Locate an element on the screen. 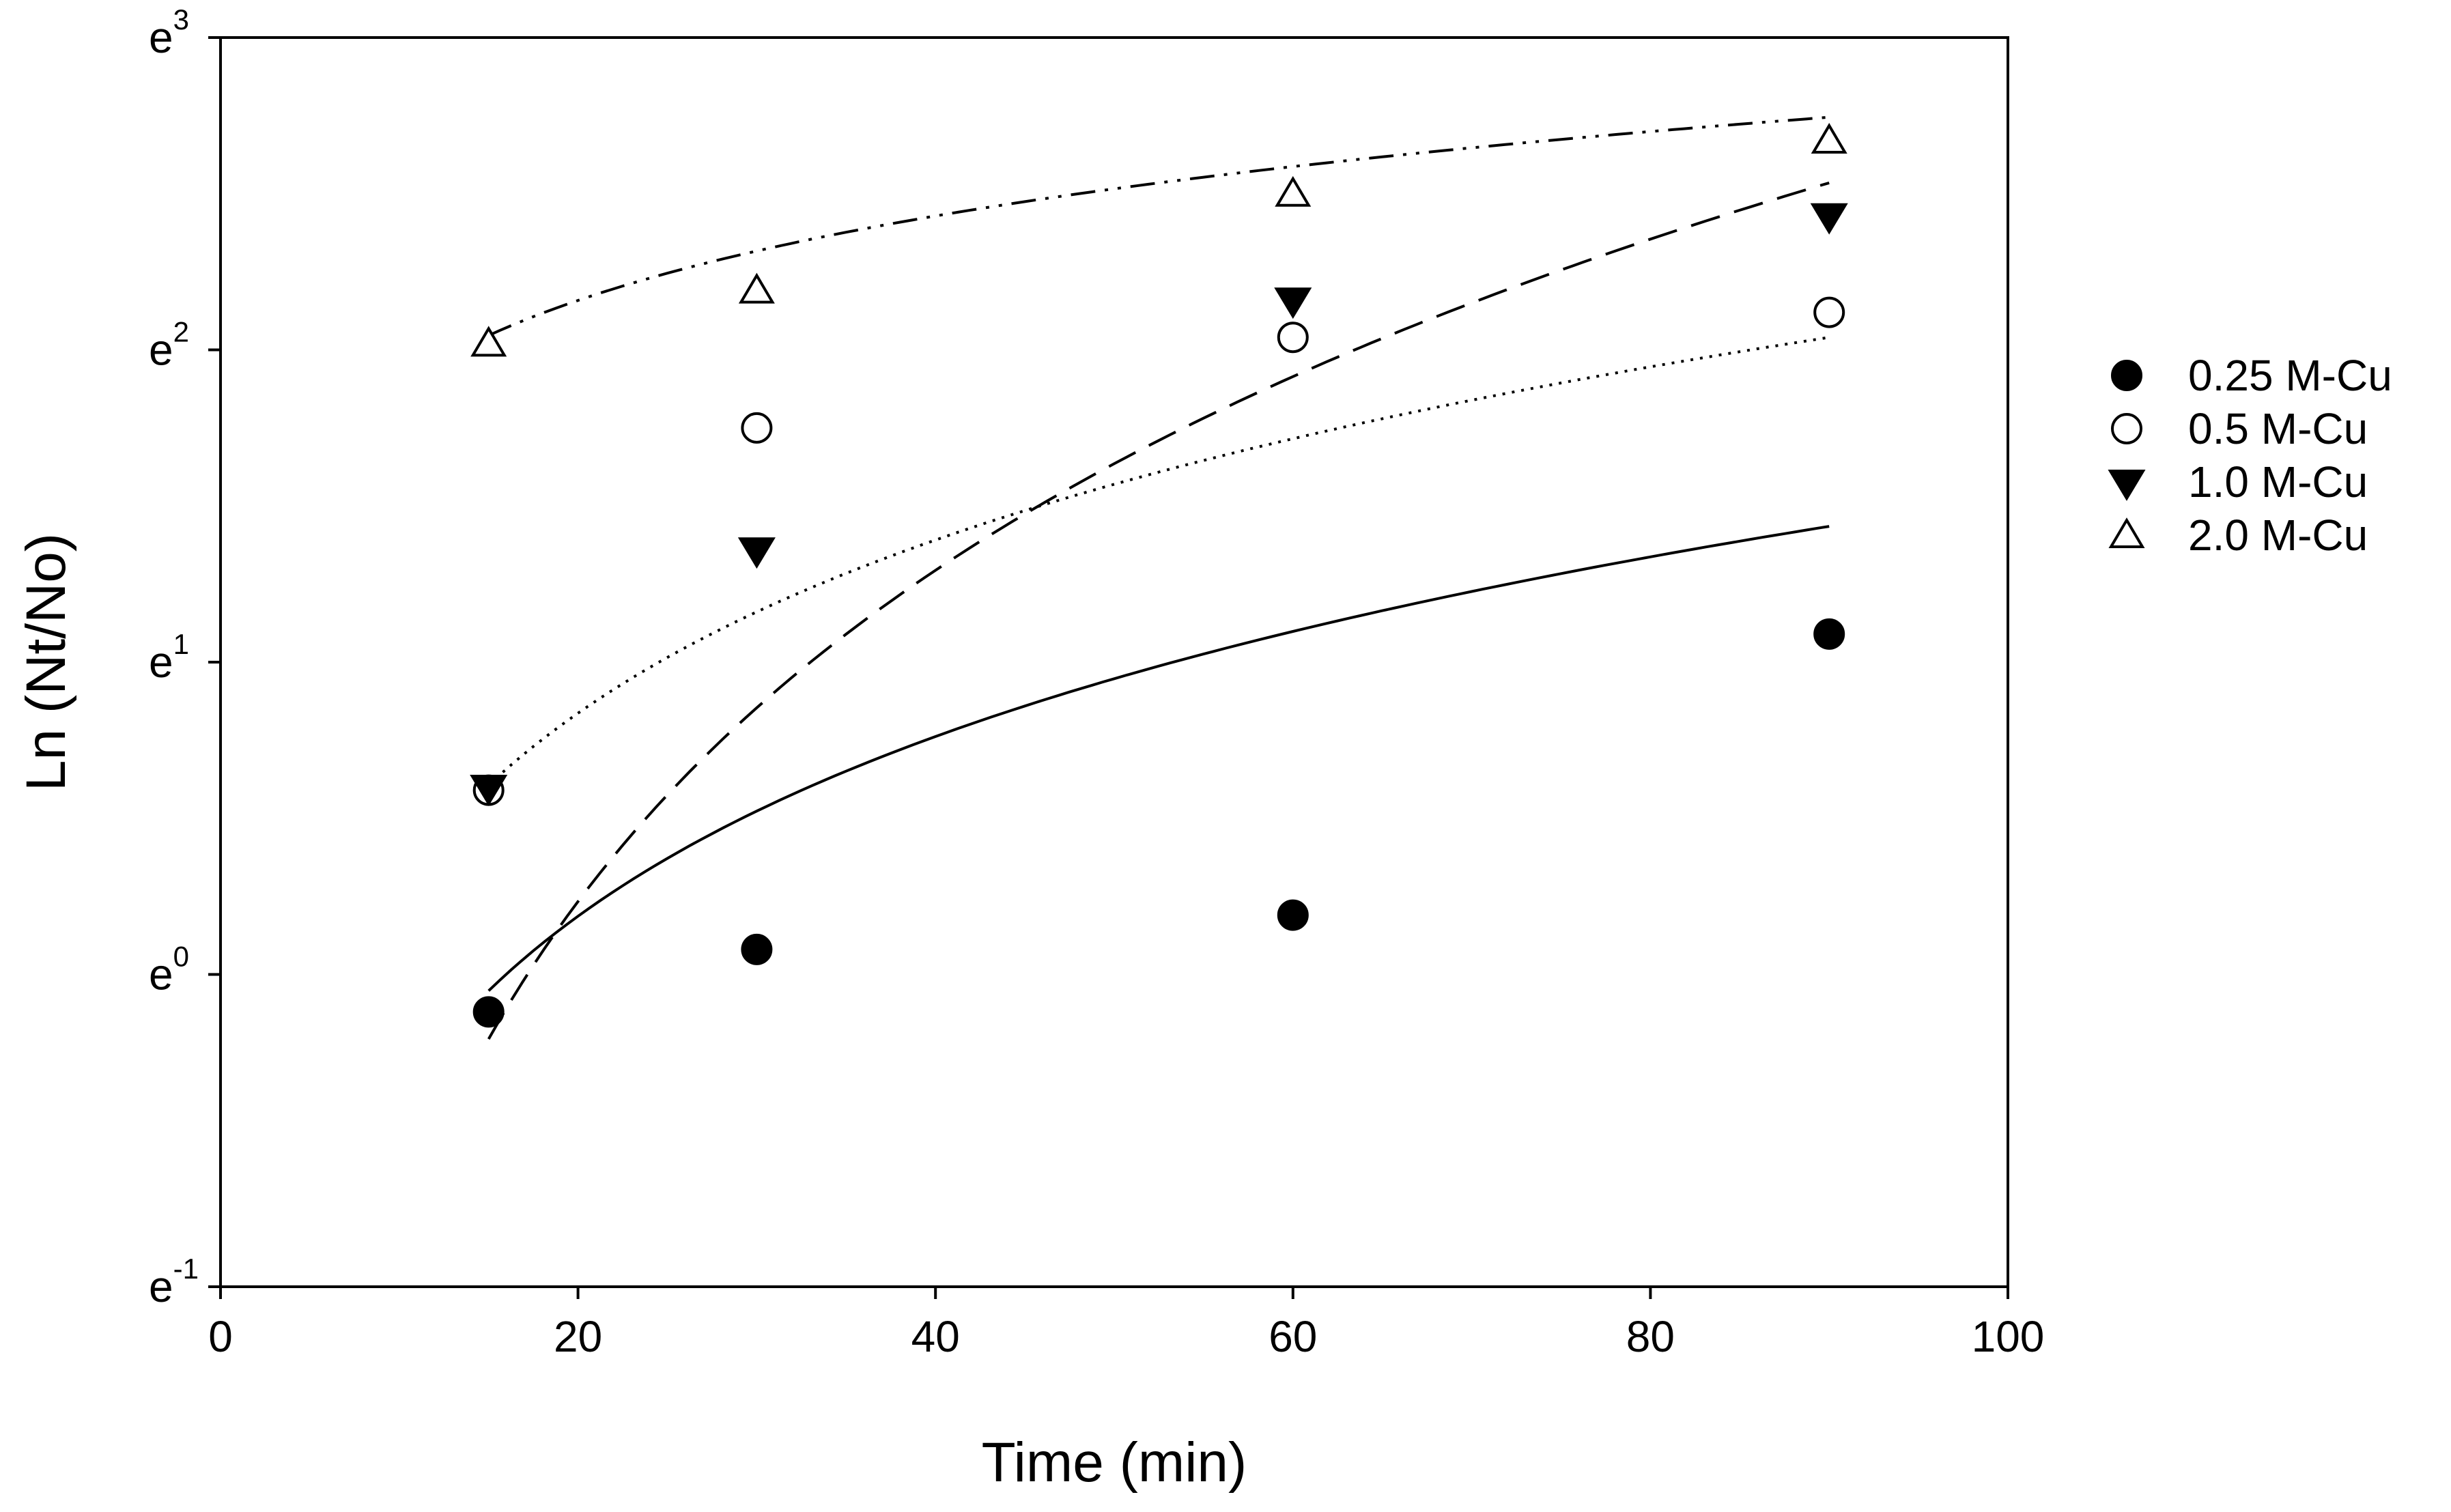  x-tick-label: 60 is located at coordinates (1293, 1336).